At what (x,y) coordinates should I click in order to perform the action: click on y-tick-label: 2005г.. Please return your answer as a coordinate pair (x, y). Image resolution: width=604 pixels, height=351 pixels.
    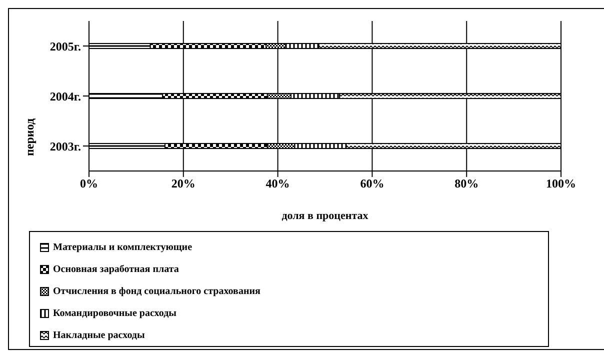
    Looking at the image, I should click on (65, 46).